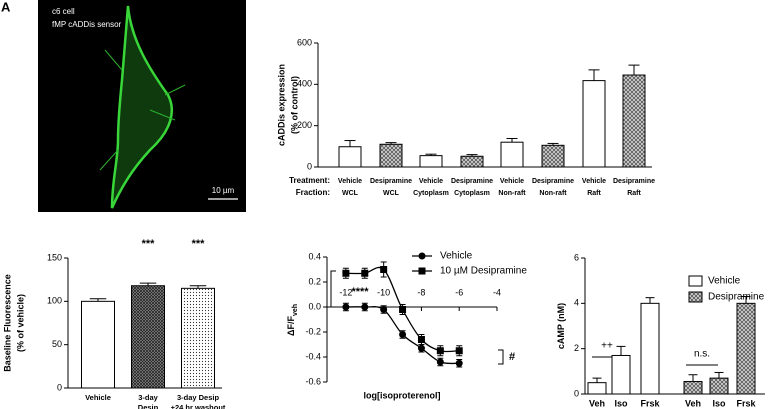 Image resolution: width=776 pixels, height=409 pixels. What do you see at coordinates (57, 344) in the screenshot?
I see `y-tick-label: 50` at bounding box center [57, 344].